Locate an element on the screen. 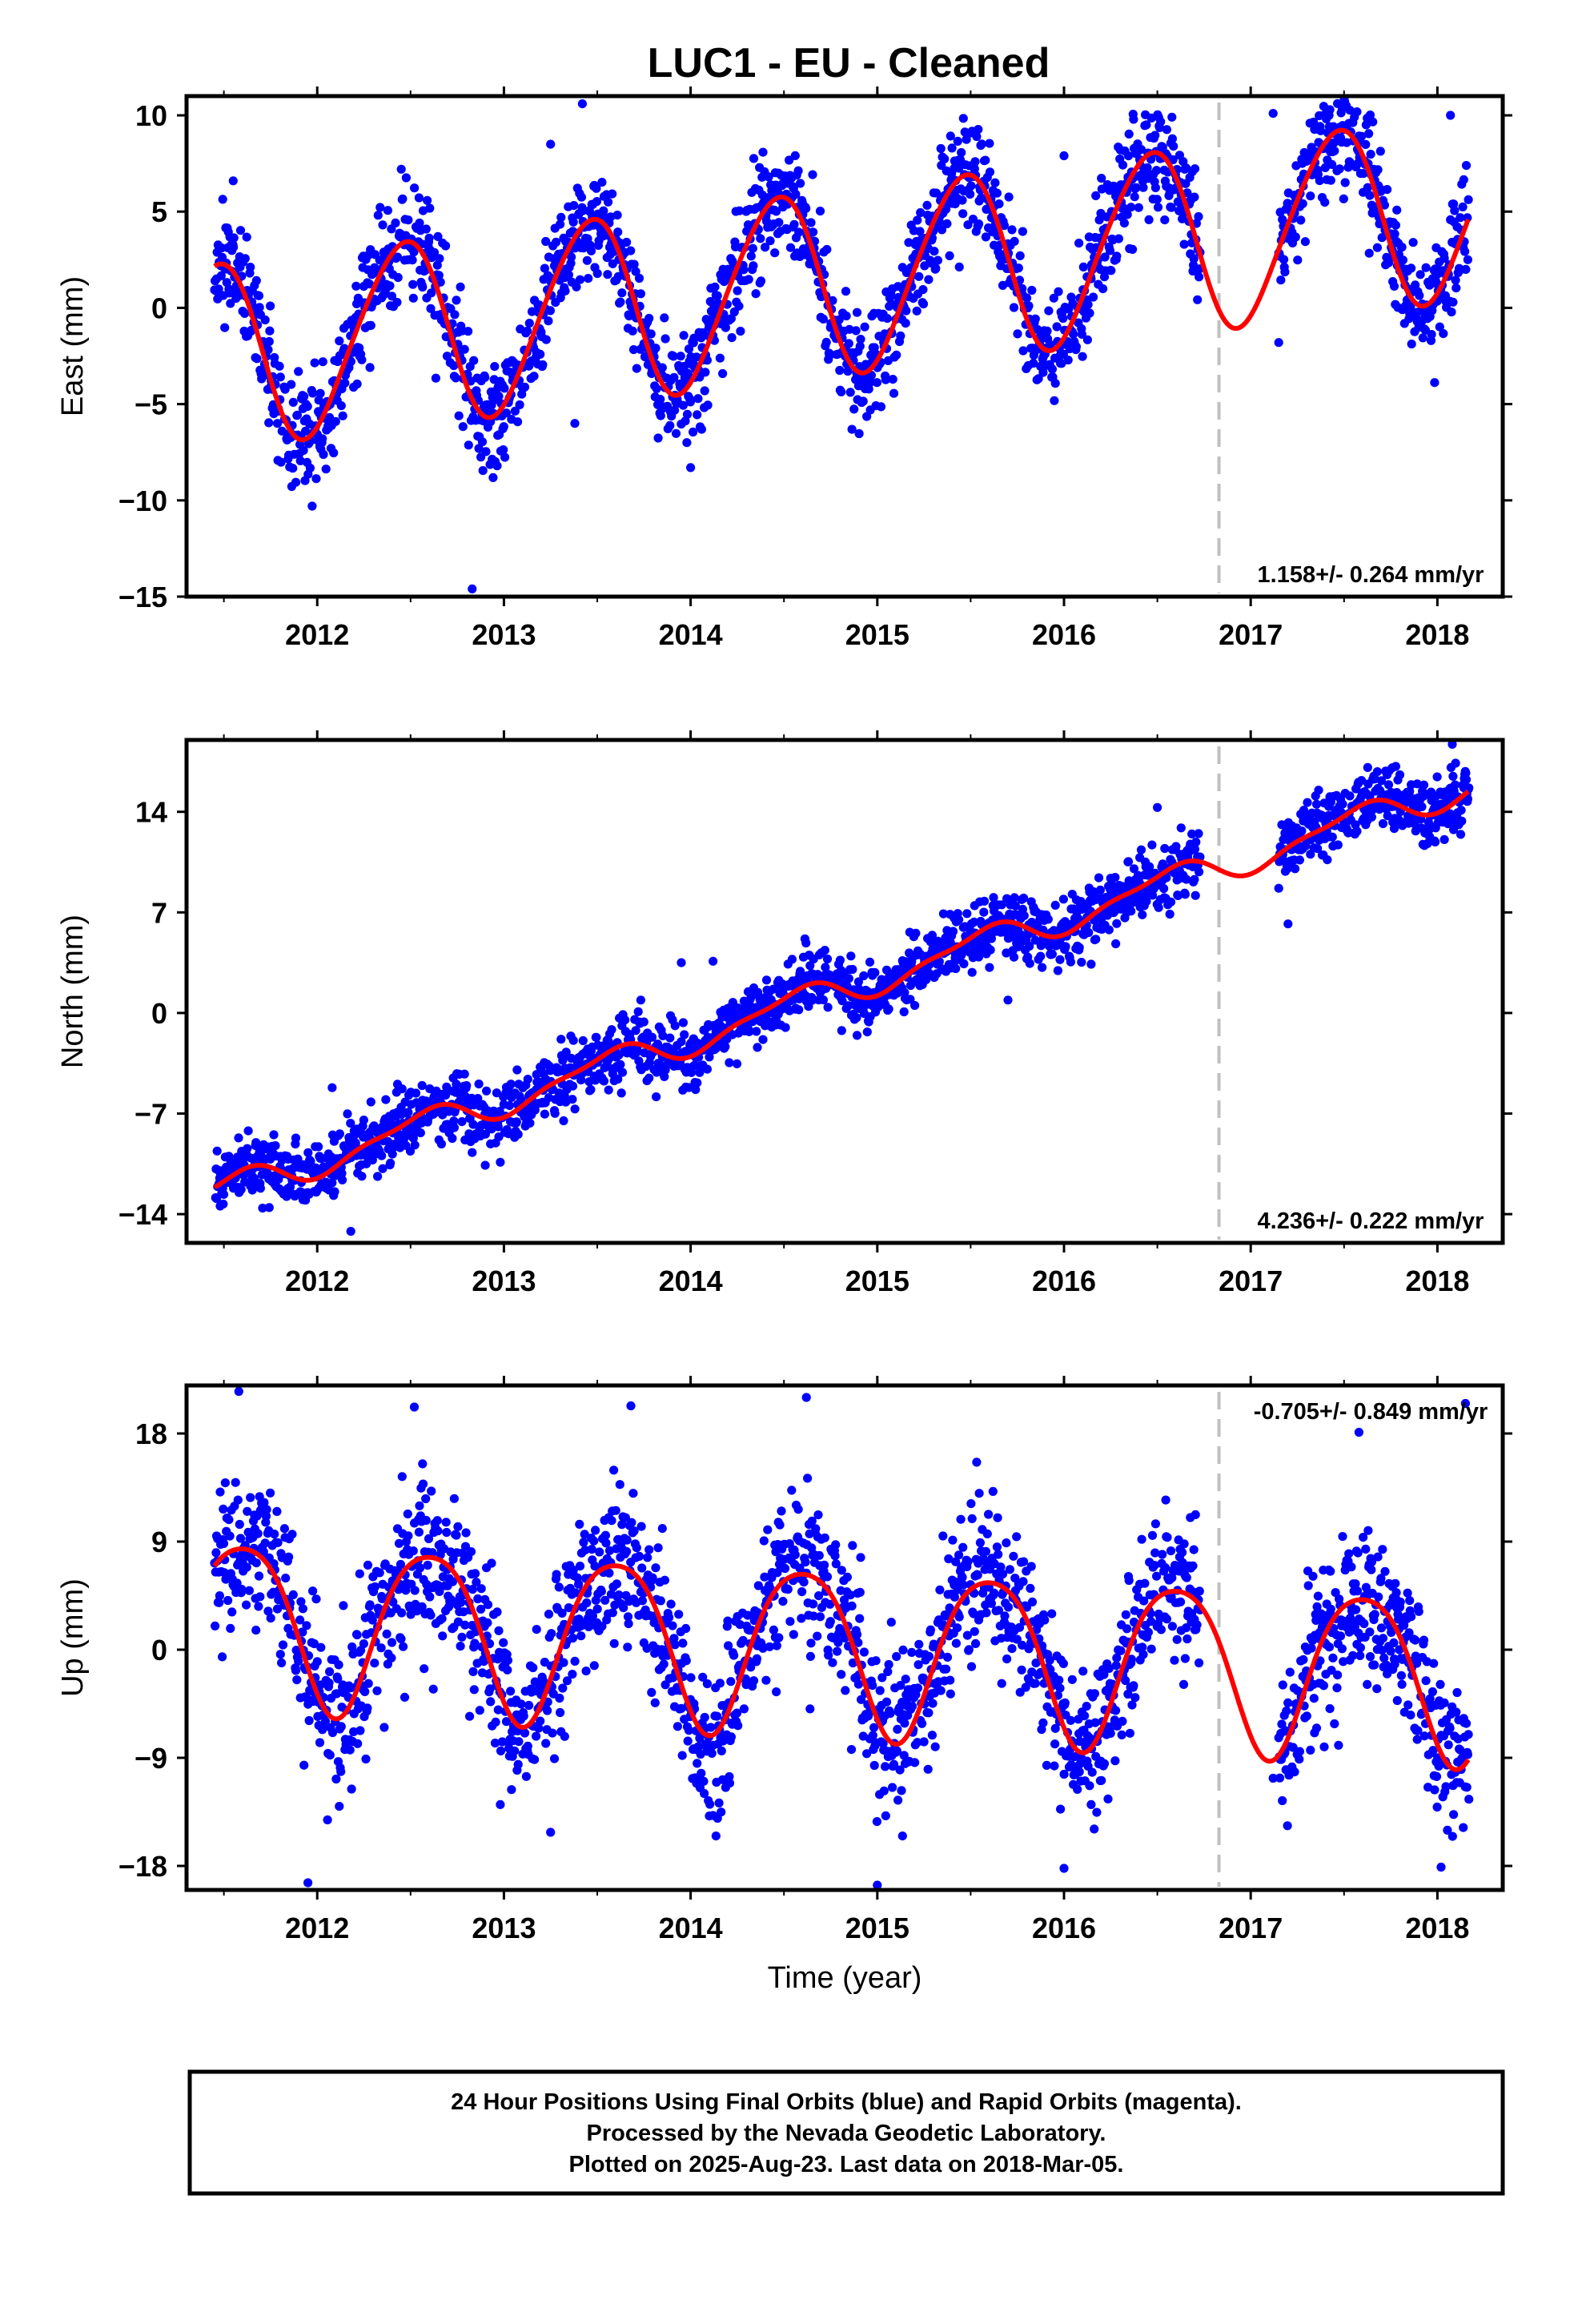 The width and height of the screenshot is (1582, 2324). north-outlier-point is located at coordinates (1157, 807).